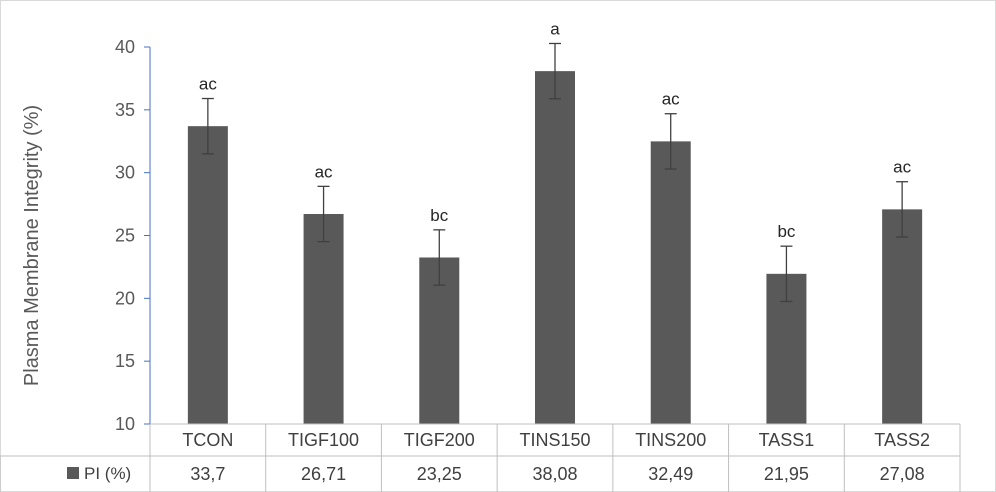  Describe the element at coordinates (902, 474) in the screenshot. I see `table-cell-value: 27,08` at that location.